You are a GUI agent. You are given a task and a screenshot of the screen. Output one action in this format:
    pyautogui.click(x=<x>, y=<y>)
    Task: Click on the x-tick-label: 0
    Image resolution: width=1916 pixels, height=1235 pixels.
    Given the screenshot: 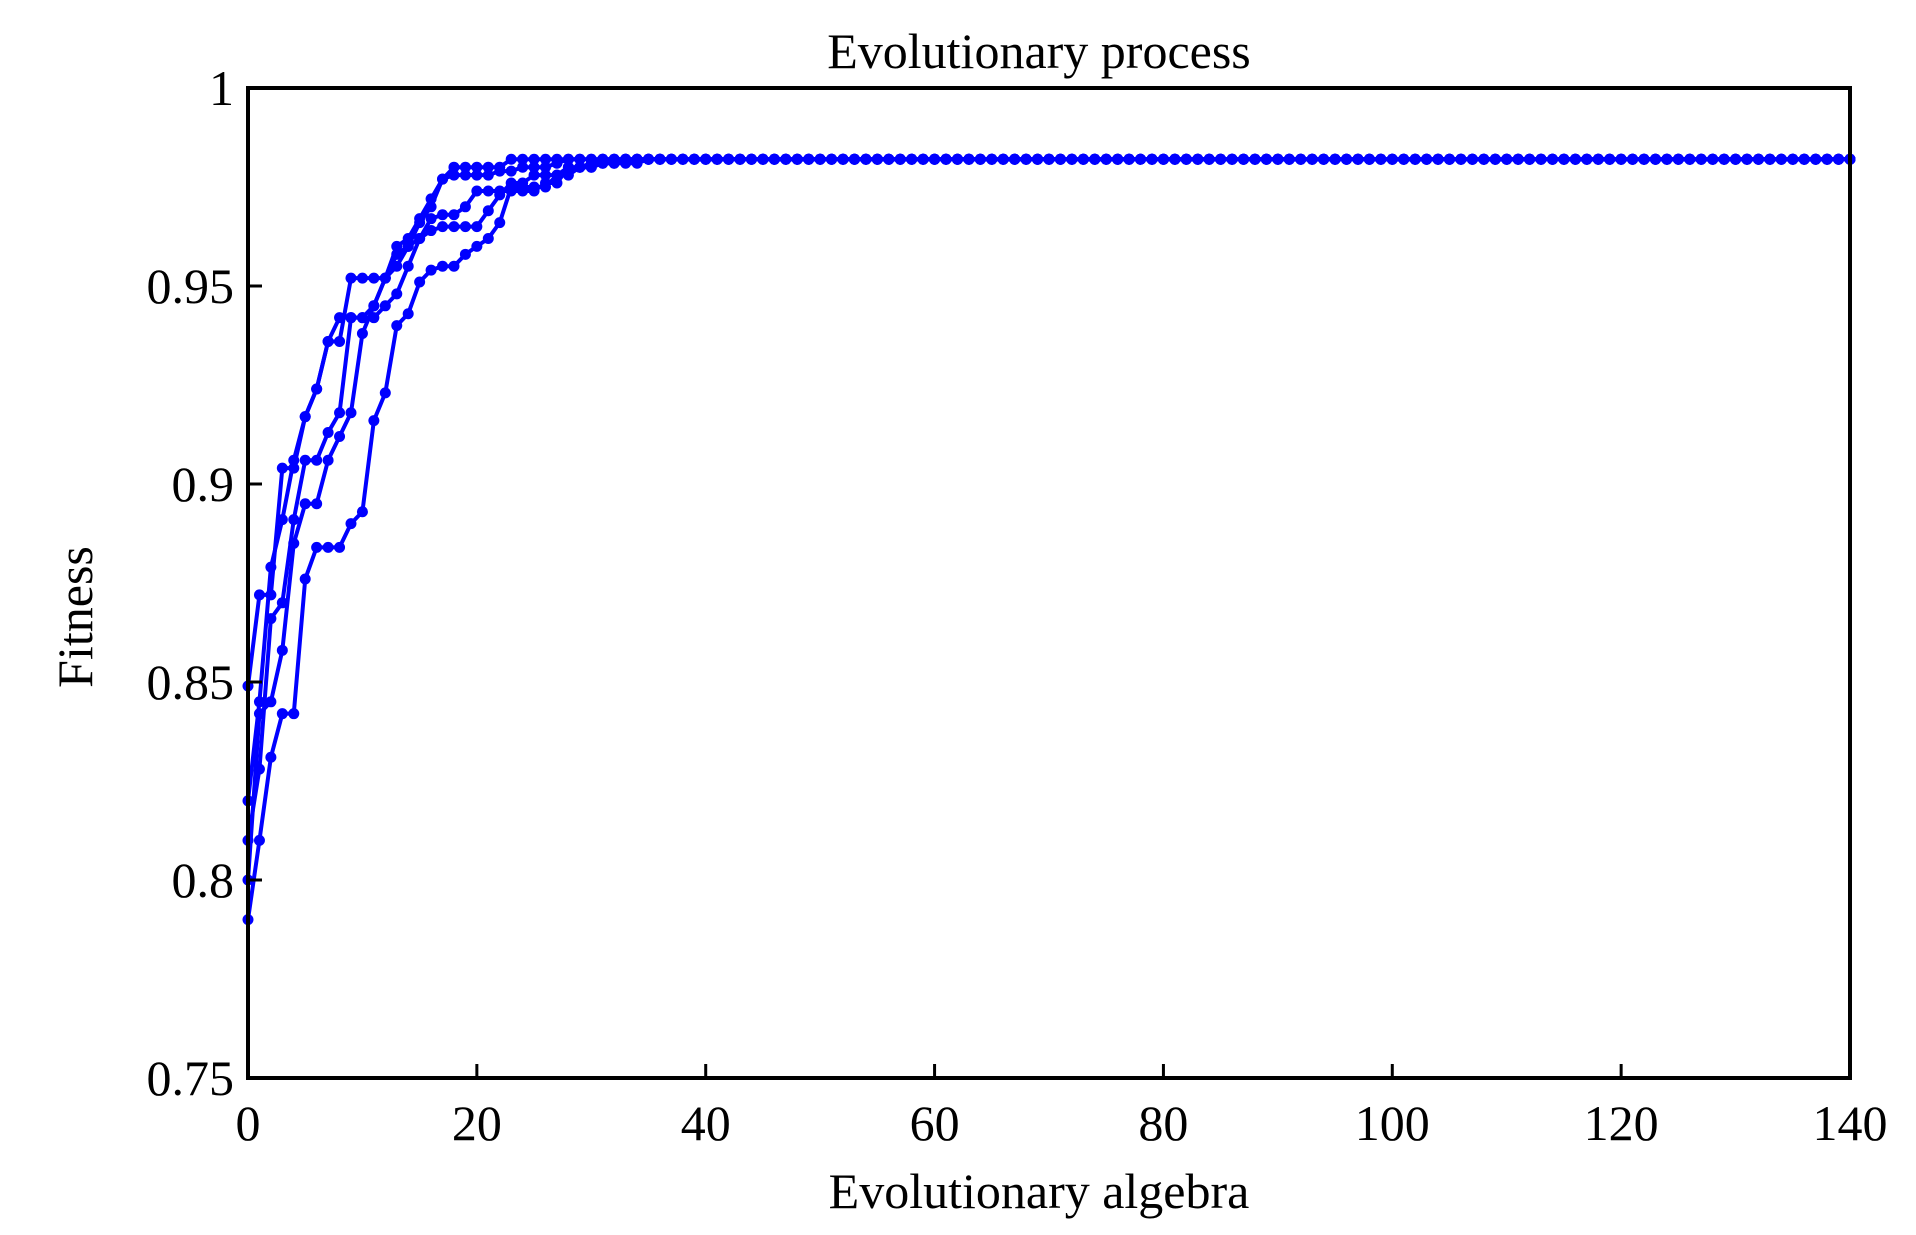 What is the action you would take?
    pyautogui.click(x=248, y=1123)
    